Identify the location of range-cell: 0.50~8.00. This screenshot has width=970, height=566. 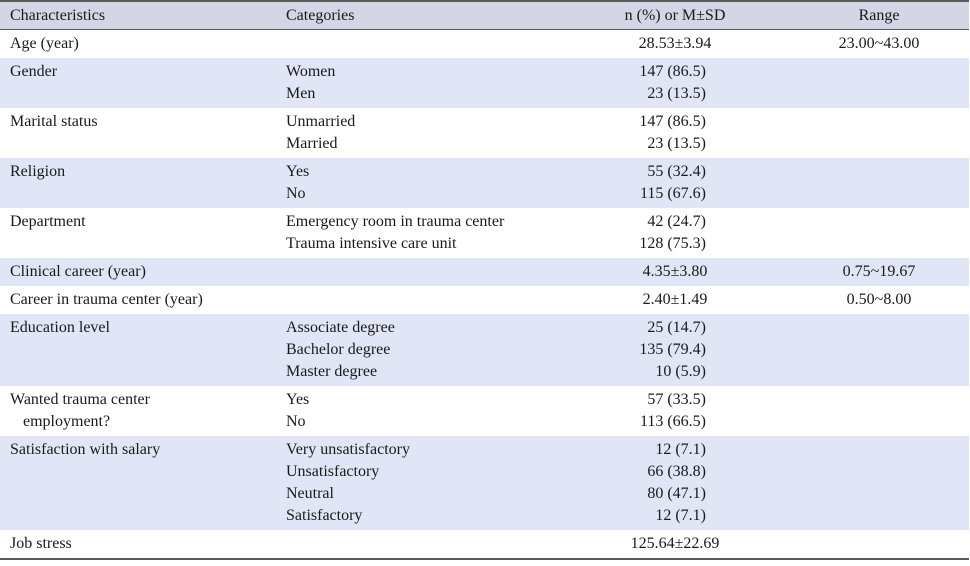
(879, 300).